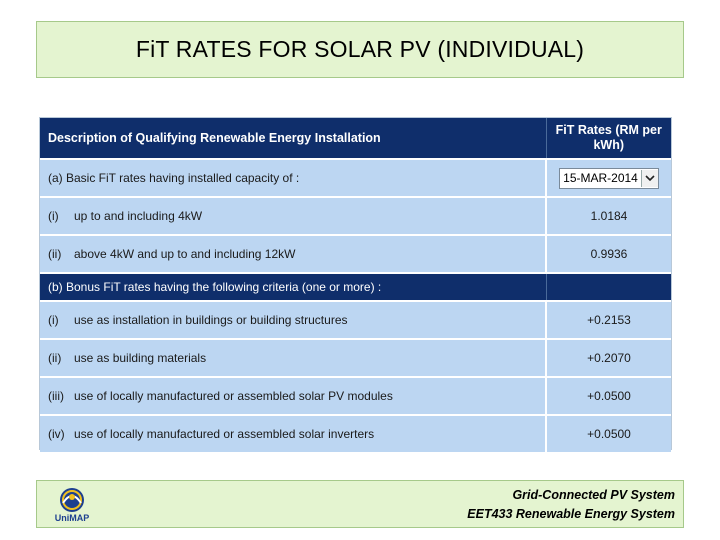  What do you see at coordinates (72, 518) in the screenshot?
I see `logo-text: UniMAP` at bounding box center [72, 518].